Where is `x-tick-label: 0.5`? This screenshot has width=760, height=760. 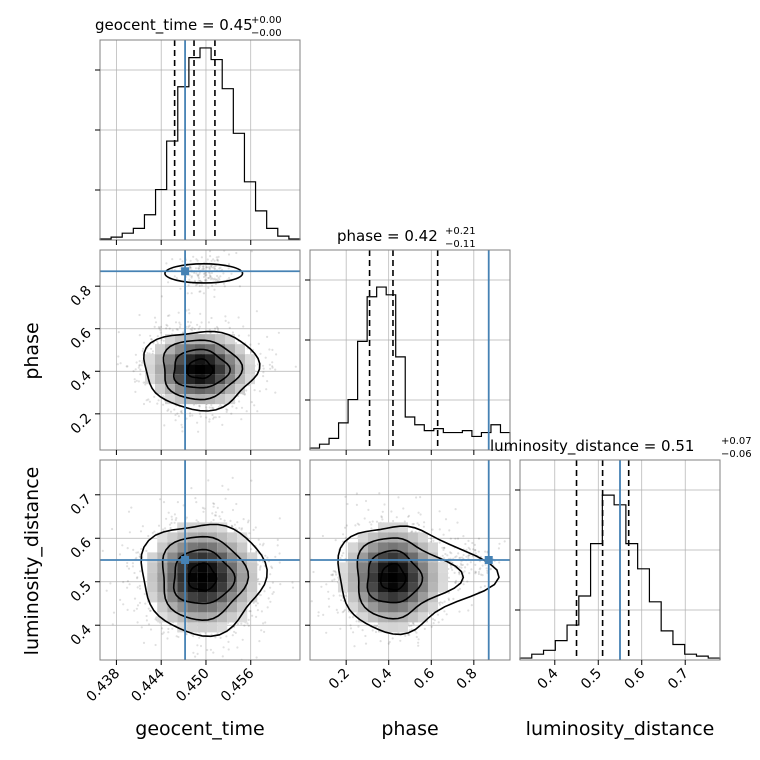
x-tick-label: 0.5 is located at coordinates (591, 679).